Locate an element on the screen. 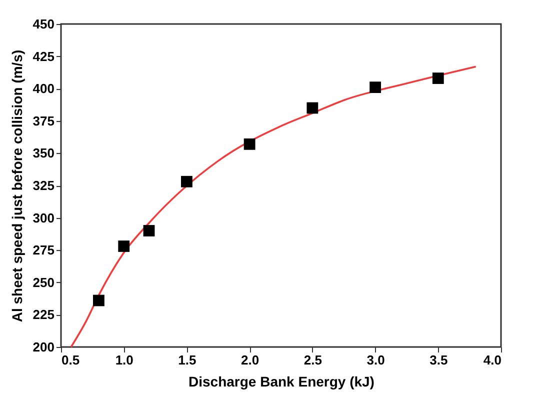 The width and height of the screenshot is (547, 407). y-tick-label: 425 is located at coordinates (43, 56).